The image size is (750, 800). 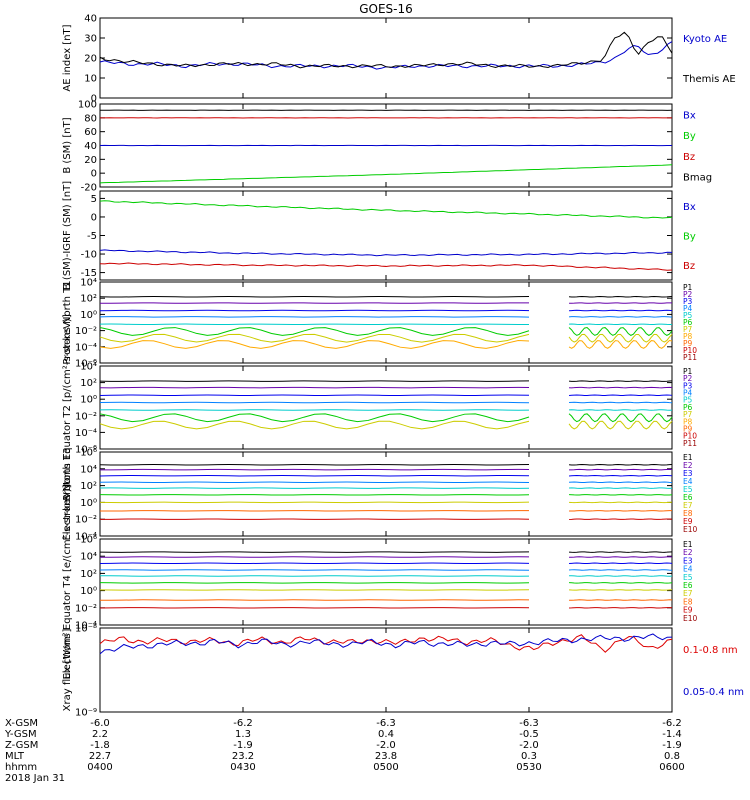 I want to click on footer-value: 0500, so click(x=385, y=767).